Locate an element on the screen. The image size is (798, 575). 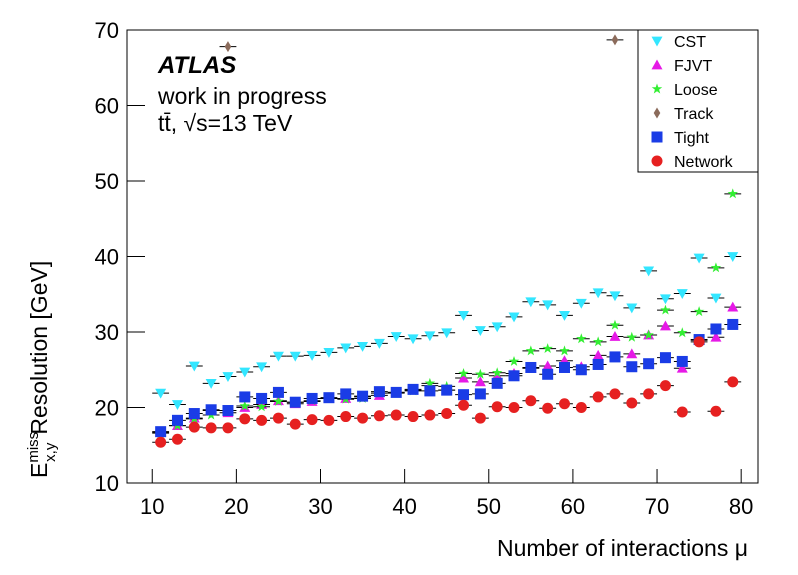
process-label: tt̄, √s=13 TeV is located at coordinates (225, 123).